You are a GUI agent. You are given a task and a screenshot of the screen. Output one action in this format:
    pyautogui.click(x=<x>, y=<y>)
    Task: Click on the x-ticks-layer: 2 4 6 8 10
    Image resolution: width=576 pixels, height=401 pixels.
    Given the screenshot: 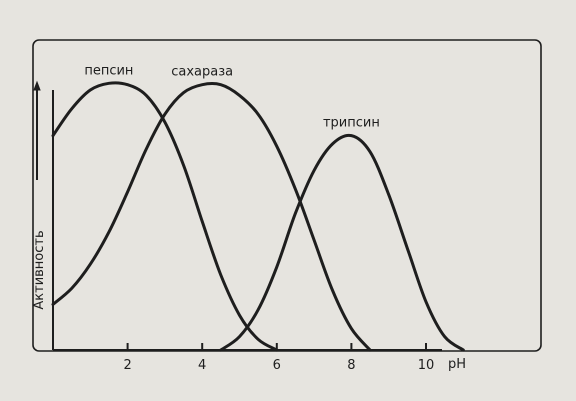 What is the action you would take?
    pyautogui.click(x=278, y=358)
    